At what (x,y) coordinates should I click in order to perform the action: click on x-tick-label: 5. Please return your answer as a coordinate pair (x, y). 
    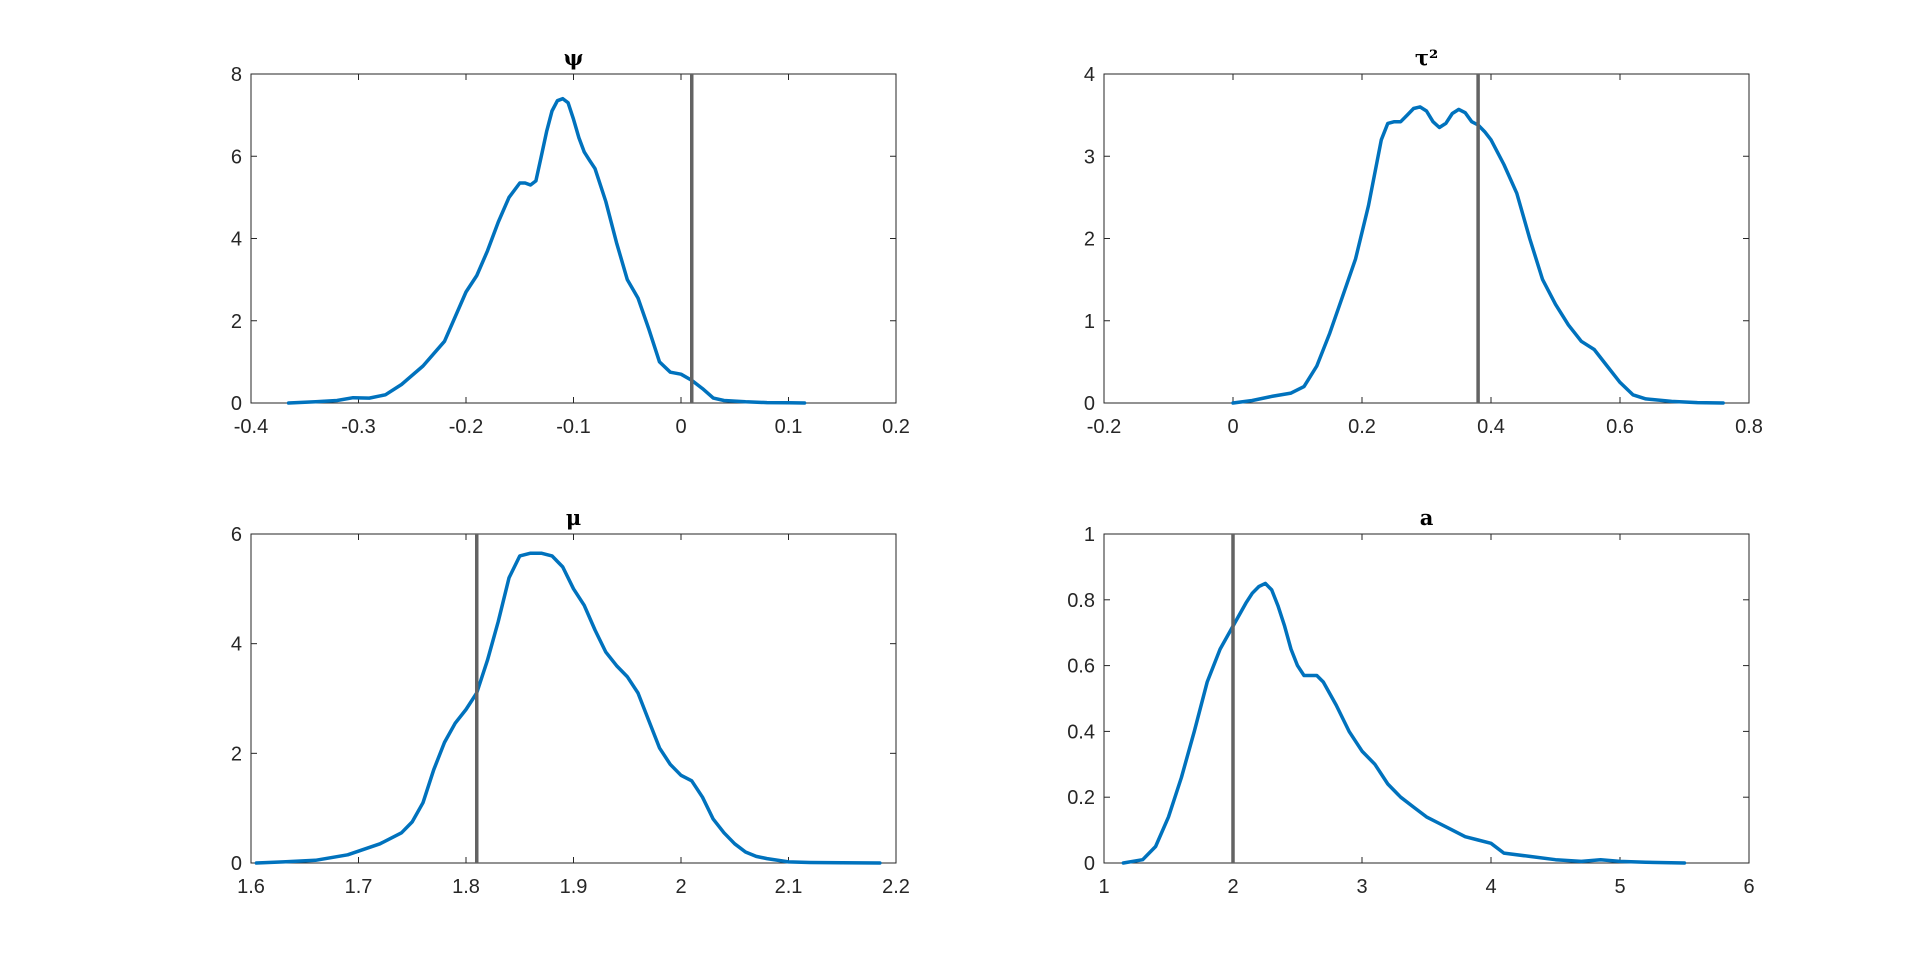
    Looking at the image, I should click on (1619, 887).